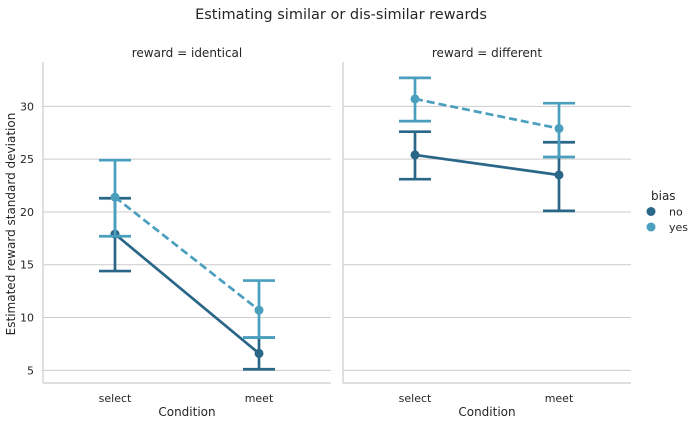  What do you see at coordinates (667, 227) in the screenshot?
I see `legend-item-yes: yes` at bounding box center [667, 227].